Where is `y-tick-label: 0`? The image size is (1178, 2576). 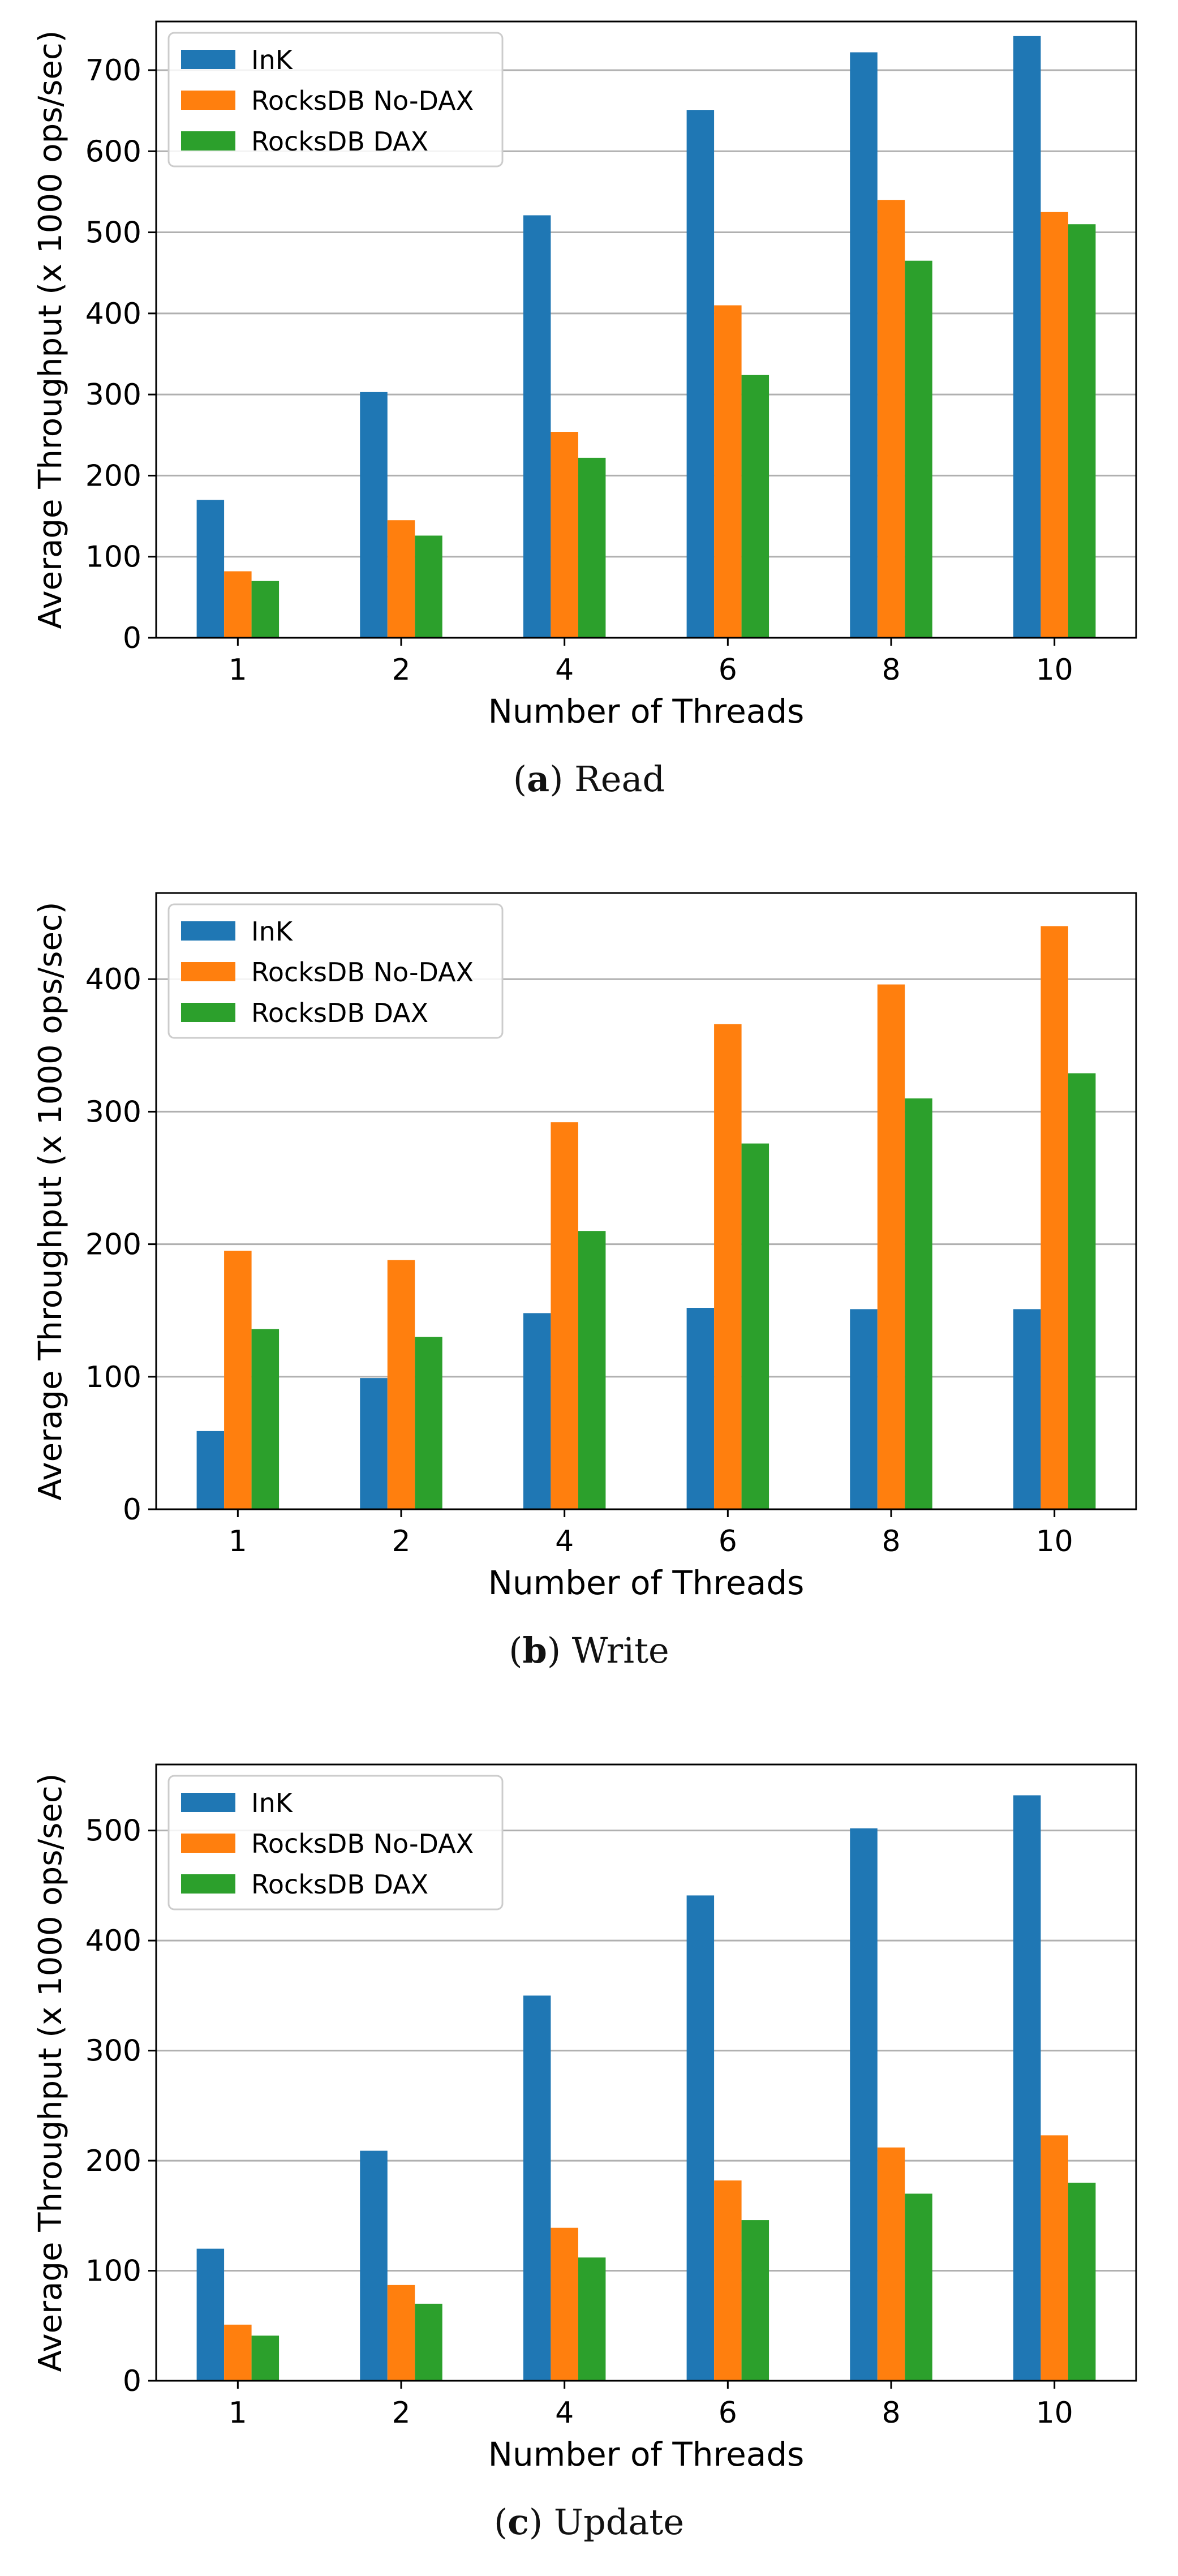
y-tick-label: 0 is located at coordinates (132, 1510).